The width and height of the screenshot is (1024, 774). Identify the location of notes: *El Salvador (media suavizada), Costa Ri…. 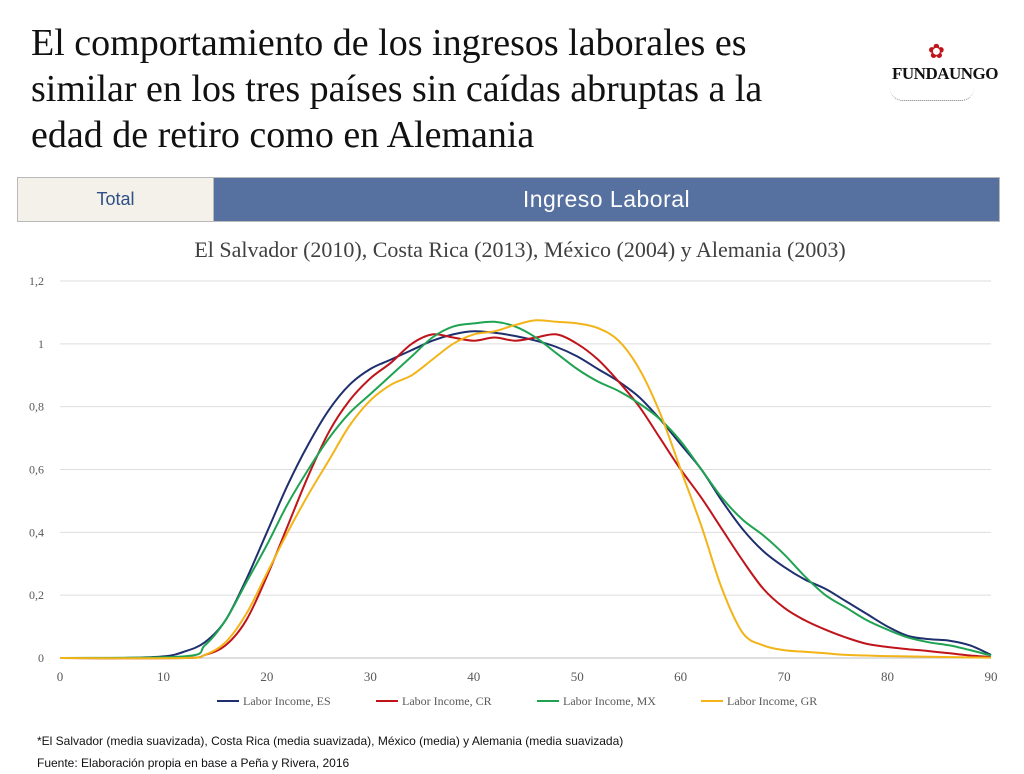
(330, 752).